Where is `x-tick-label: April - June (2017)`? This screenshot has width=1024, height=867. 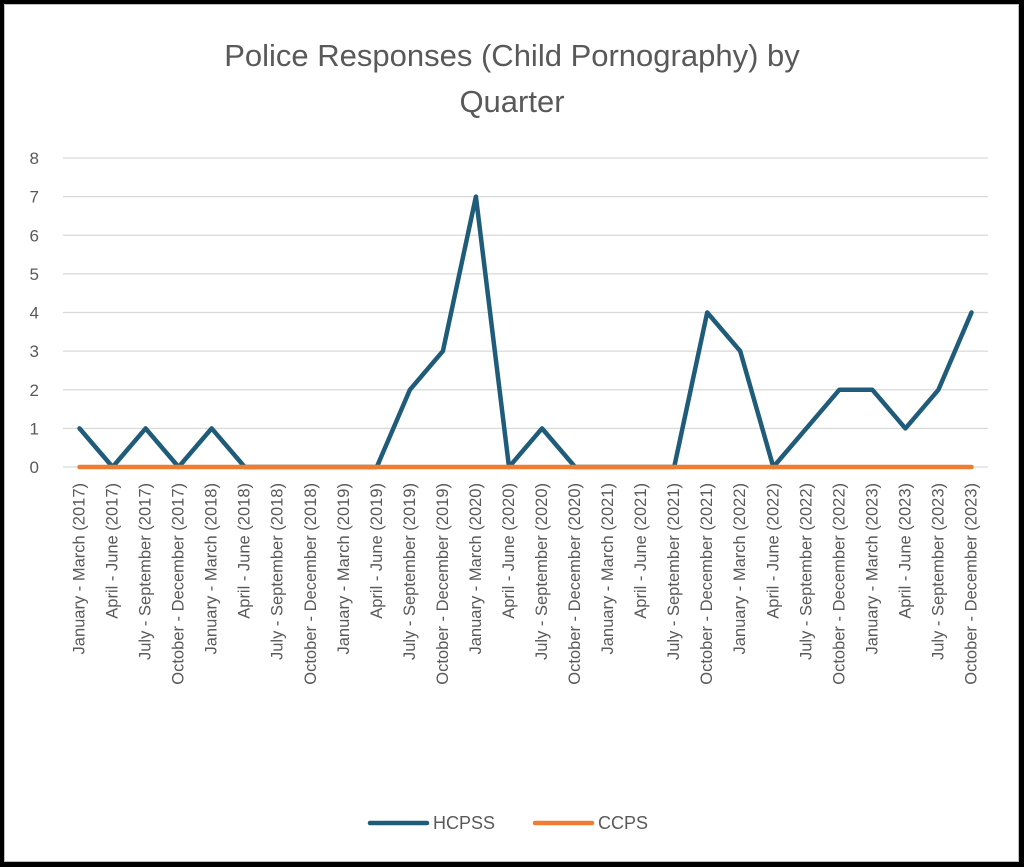 x-tick-label: April - June (2017) is located at coordinates (113, 551).